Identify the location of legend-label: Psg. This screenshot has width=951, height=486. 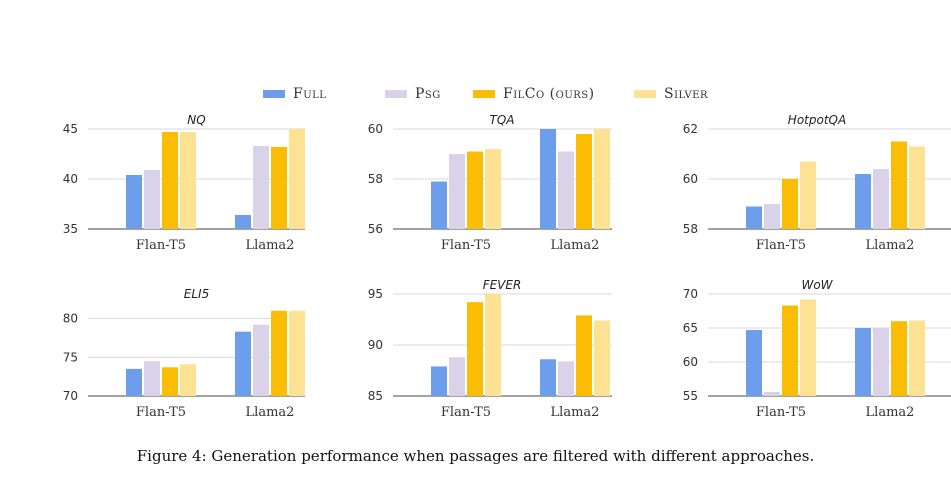
(428, 94).